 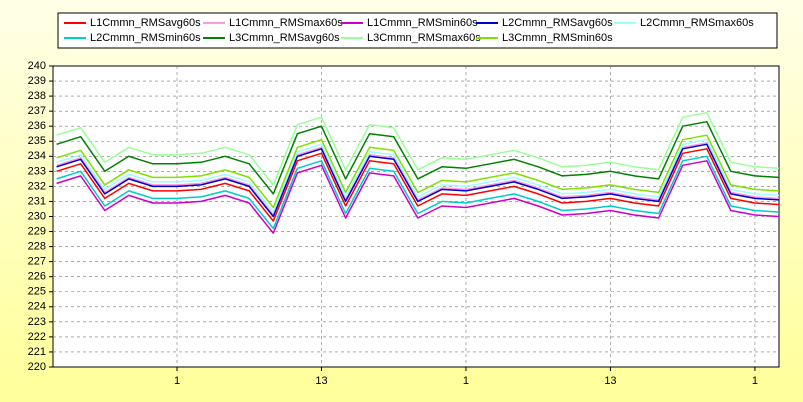 What do you see at coordinates (37, 201) in the screenshot?
I see `y-tick-label: 231` at bounding box center [37, 201].